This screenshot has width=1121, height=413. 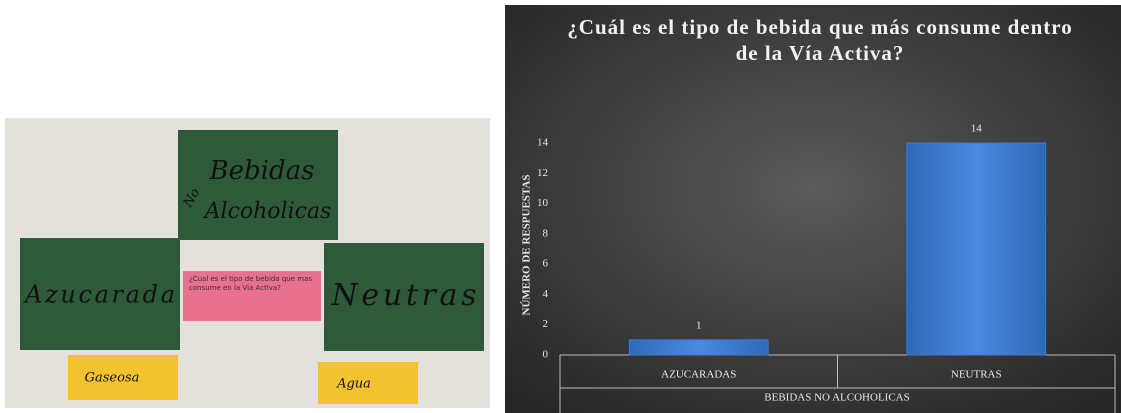 What do you see at coordinates (542, 173) in the screenshot?
I see `y-tick-label: 12` at bounding box center [542, 173].